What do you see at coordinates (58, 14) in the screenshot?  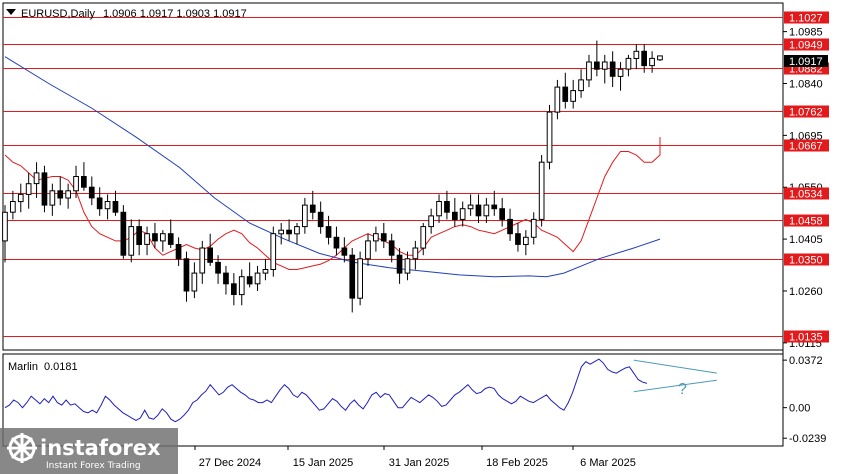 I see `symbol-timeframe: EURUSD,Daily` at bounding box center [58, 14].